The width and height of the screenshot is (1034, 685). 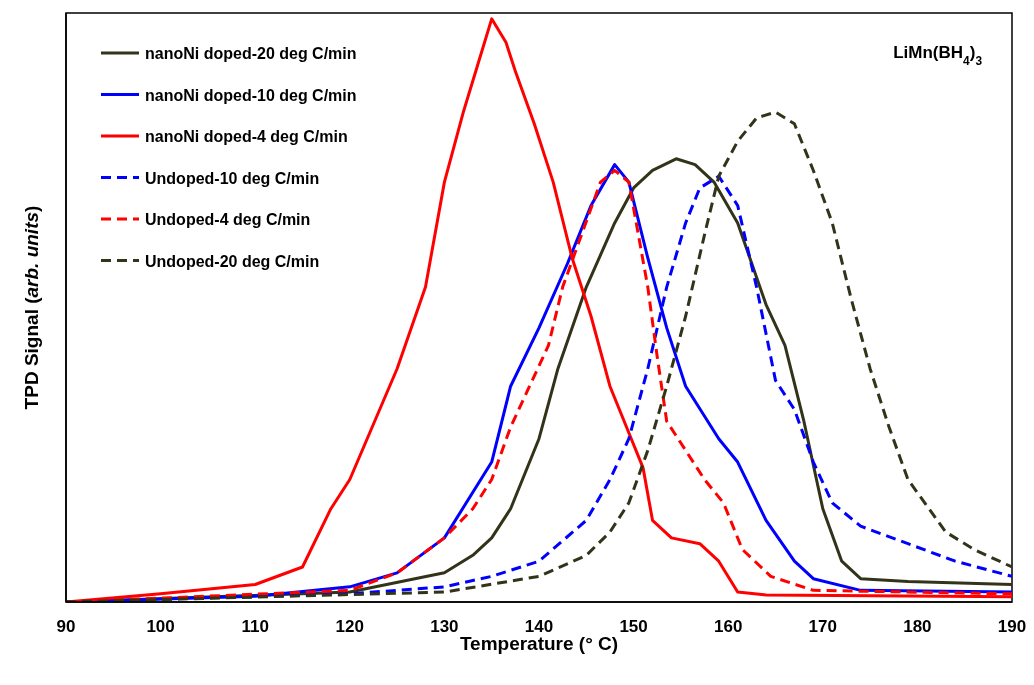 I want to click on x-tick-label: 160, so click(x=728, y=627).